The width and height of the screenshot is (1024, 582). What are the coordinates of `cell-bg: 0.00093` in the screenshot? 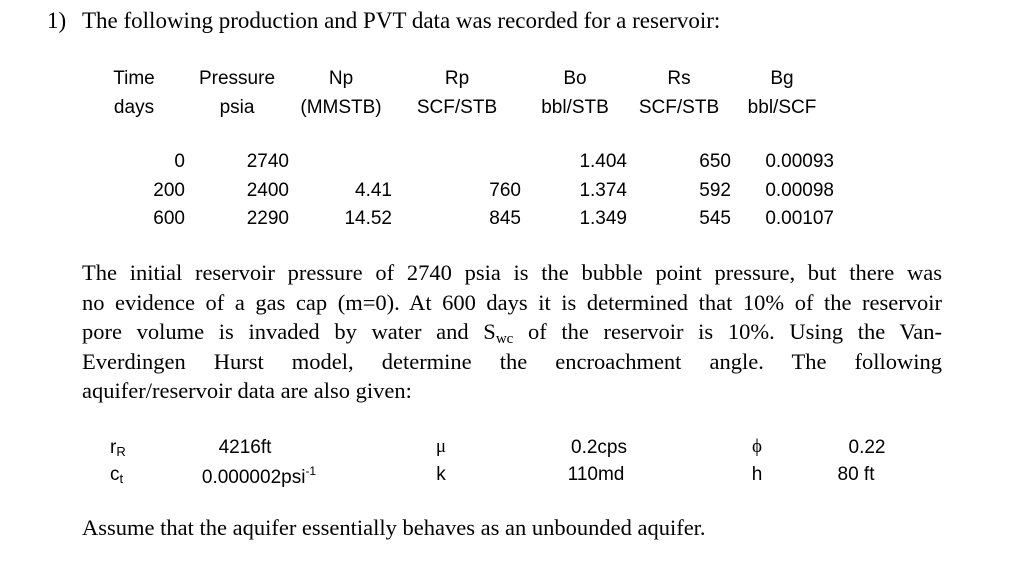 It's located at (799, 161).